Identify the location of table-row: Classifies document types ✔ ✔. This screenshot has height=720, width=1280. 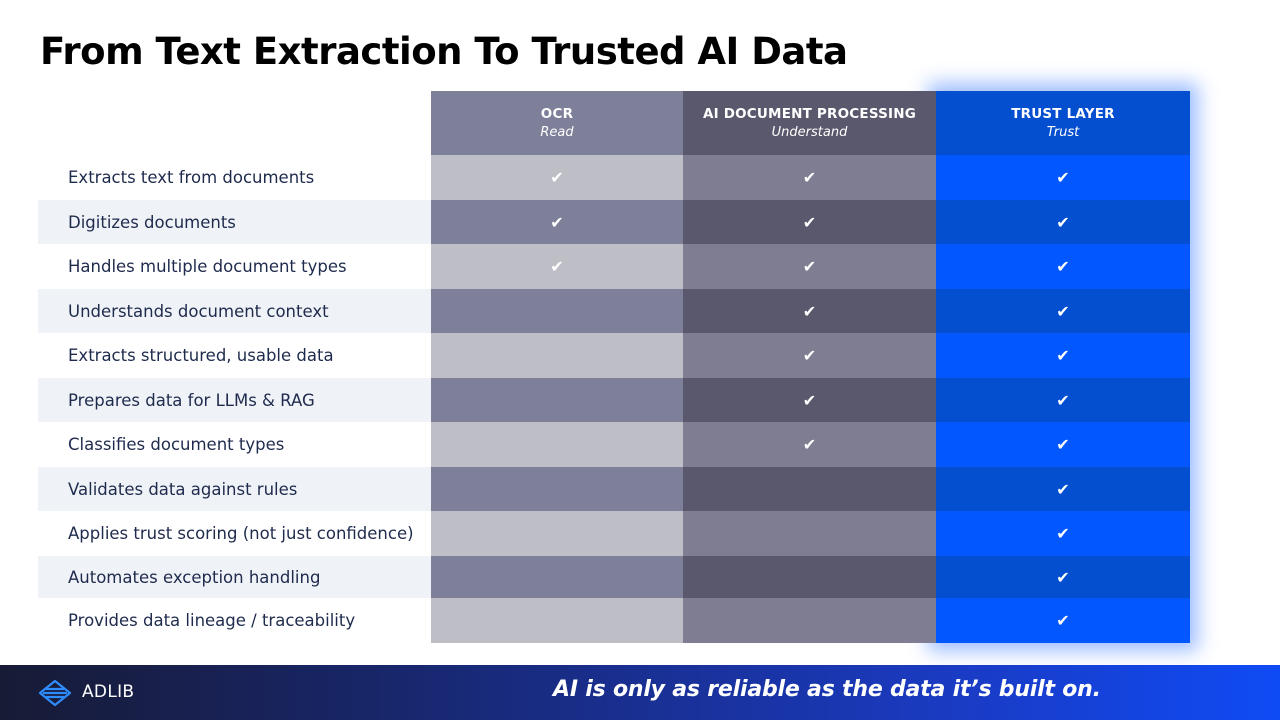
(614, 444).